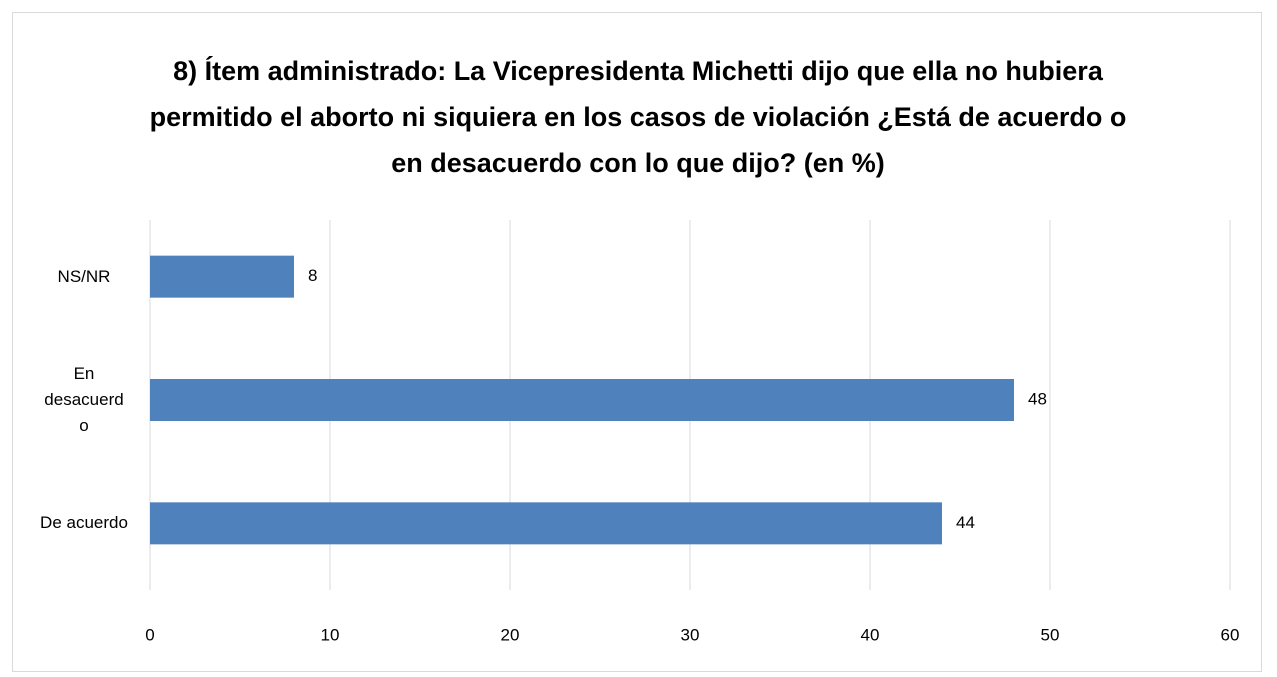  What do you see at coordinates (84, 523) in the screenshot?
I see `y-tick-label: De acuerdo` at bounding box center [84, 523].